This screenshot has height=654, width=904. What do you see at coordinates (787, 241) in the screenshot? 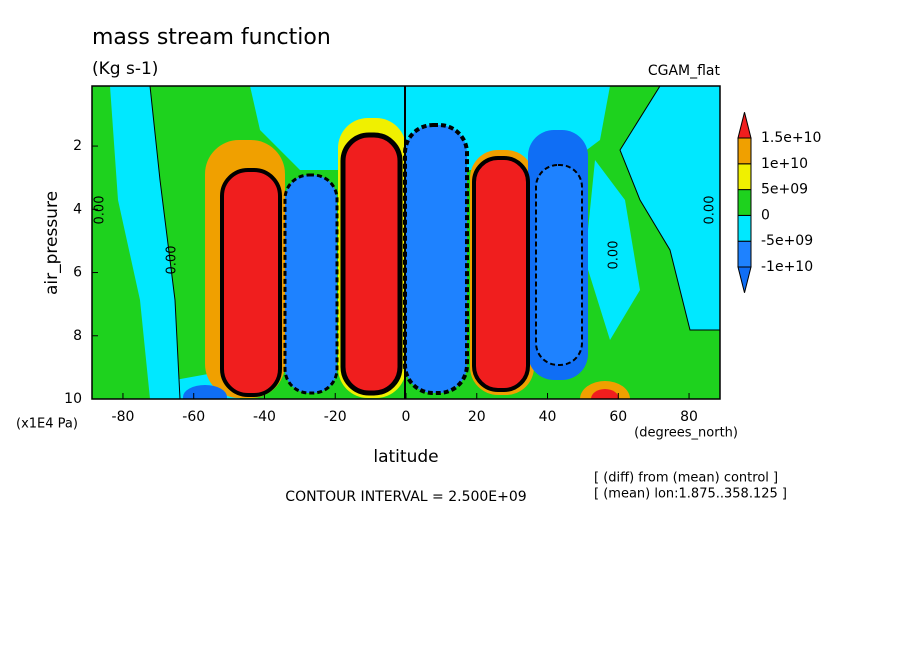
I see `colorbar-label: -5e+09` at bounding box center [787, 241].